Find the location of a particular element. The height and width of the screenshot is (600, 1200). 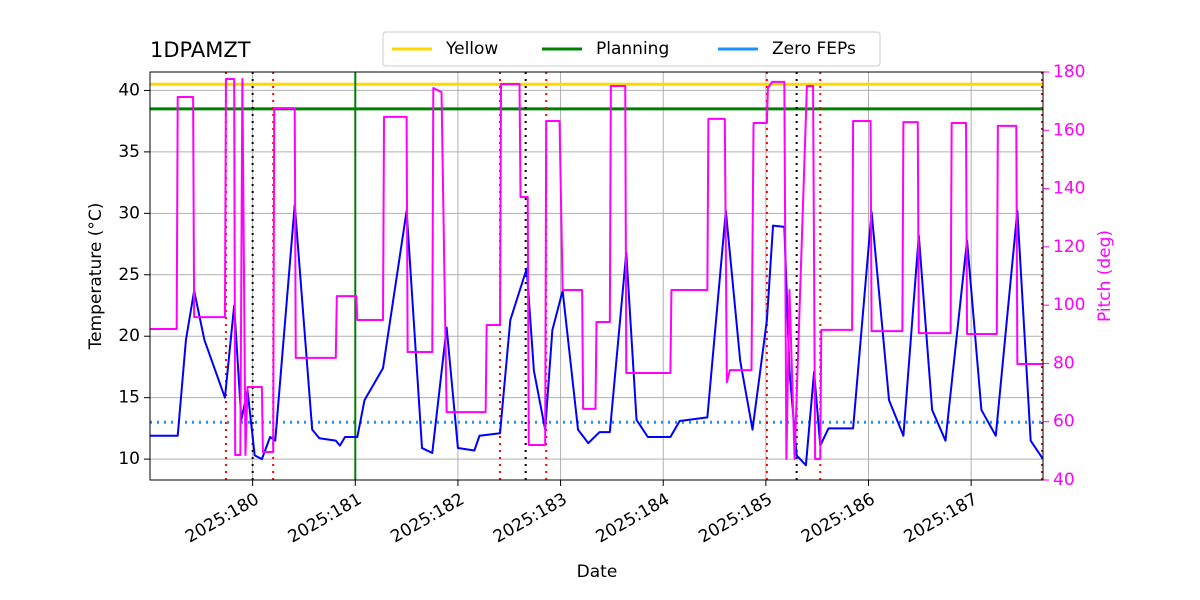

legend-label: Planning is located at coordinates (632, 49).